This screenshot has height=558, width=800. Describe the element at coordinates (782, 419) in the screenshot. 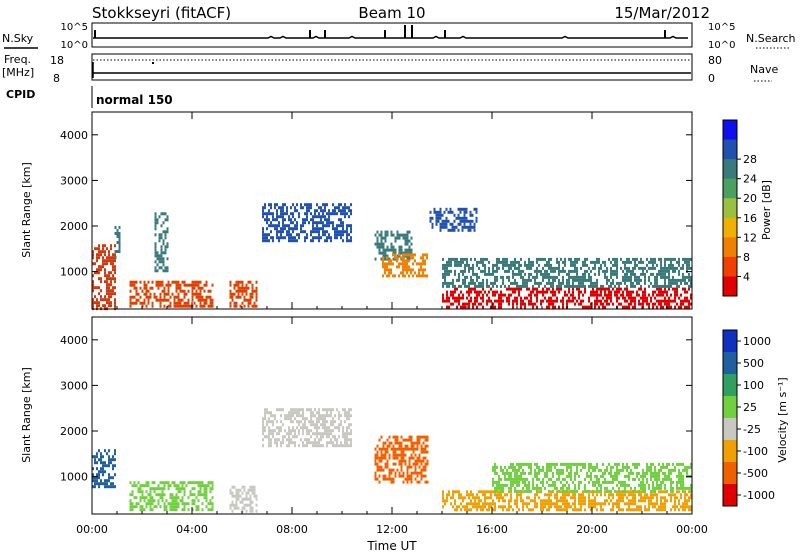

I see `velocity-colorbar-label: Velocity [m s⁻¹]` at that location.